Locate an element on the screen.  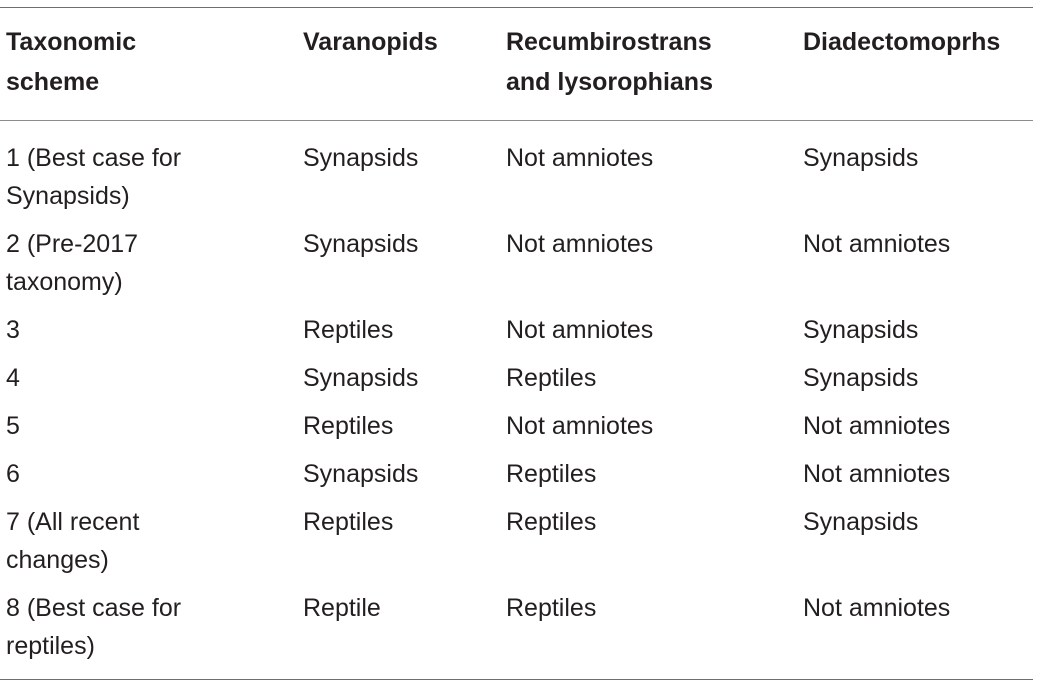
cell-line: reptiles) is located at coordinates (50, 646).